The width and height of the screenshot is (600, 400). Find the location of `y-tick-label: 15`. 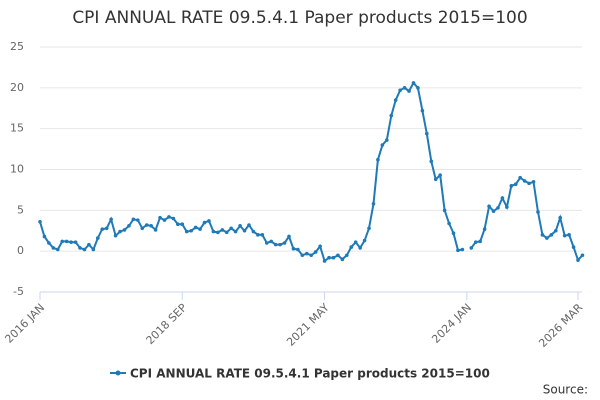

y-tick-label: 15 is located at coordinates (17, 128).